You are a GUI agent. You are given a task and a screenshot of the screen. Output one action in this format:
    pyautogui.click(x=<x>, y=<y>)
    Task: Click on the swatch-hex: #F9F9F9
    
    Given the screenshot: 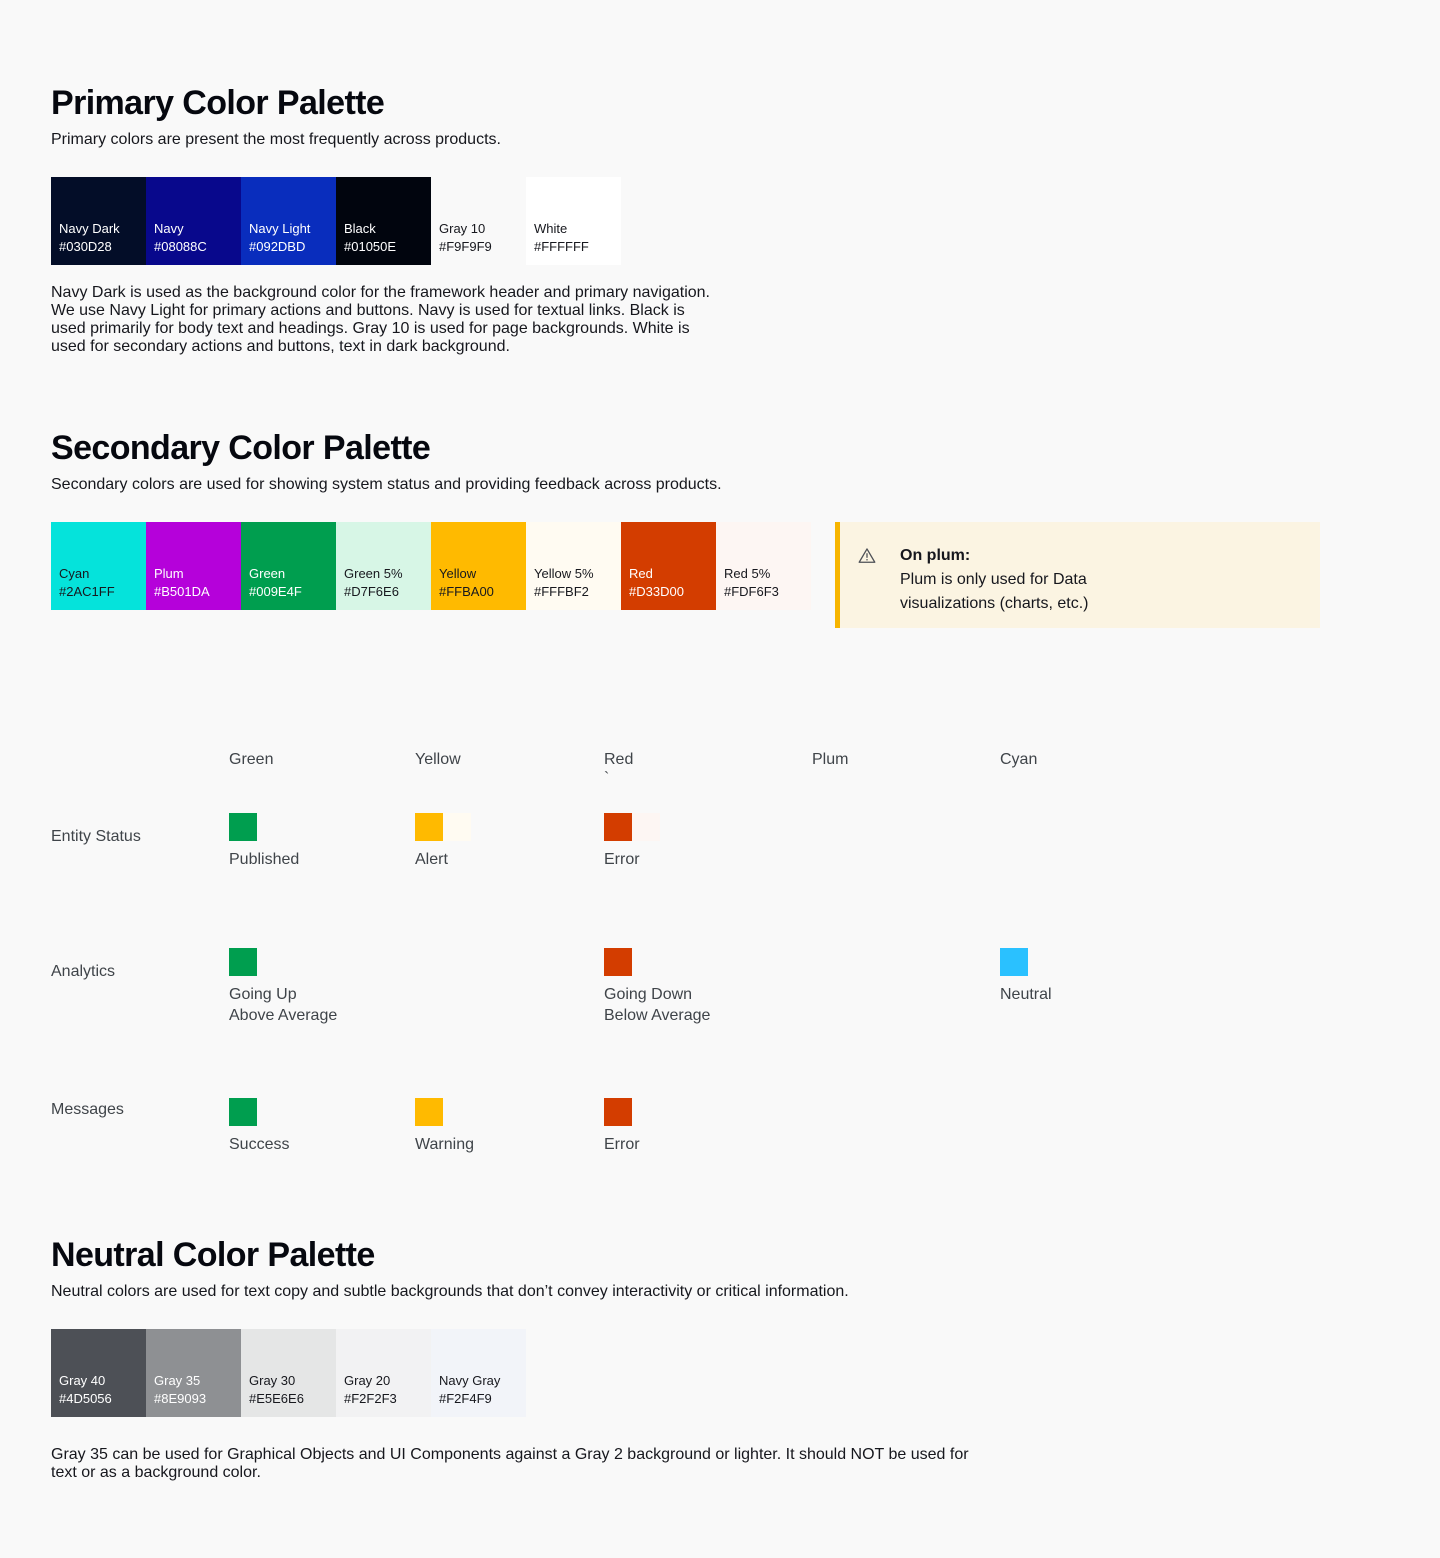 What is the action you would take?
    pyautogui.click(x=465, y=246)
    